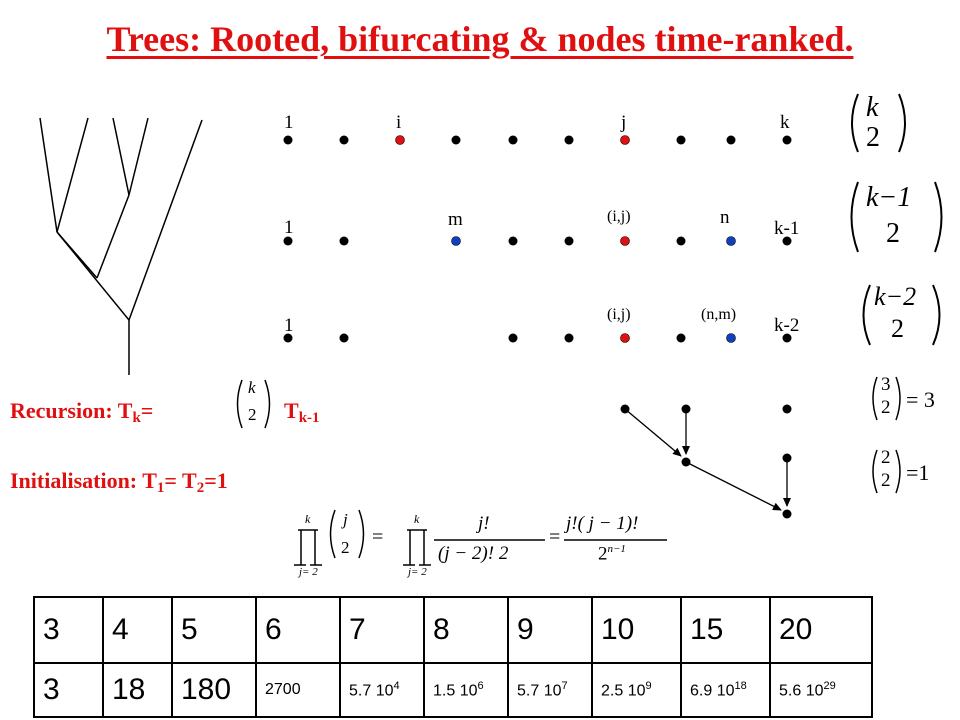 The height and width of the screenshot is (720, 960). Describe the element at coordinates (180, 480) in the screenshot. I see `init-mid: = T` at that location.